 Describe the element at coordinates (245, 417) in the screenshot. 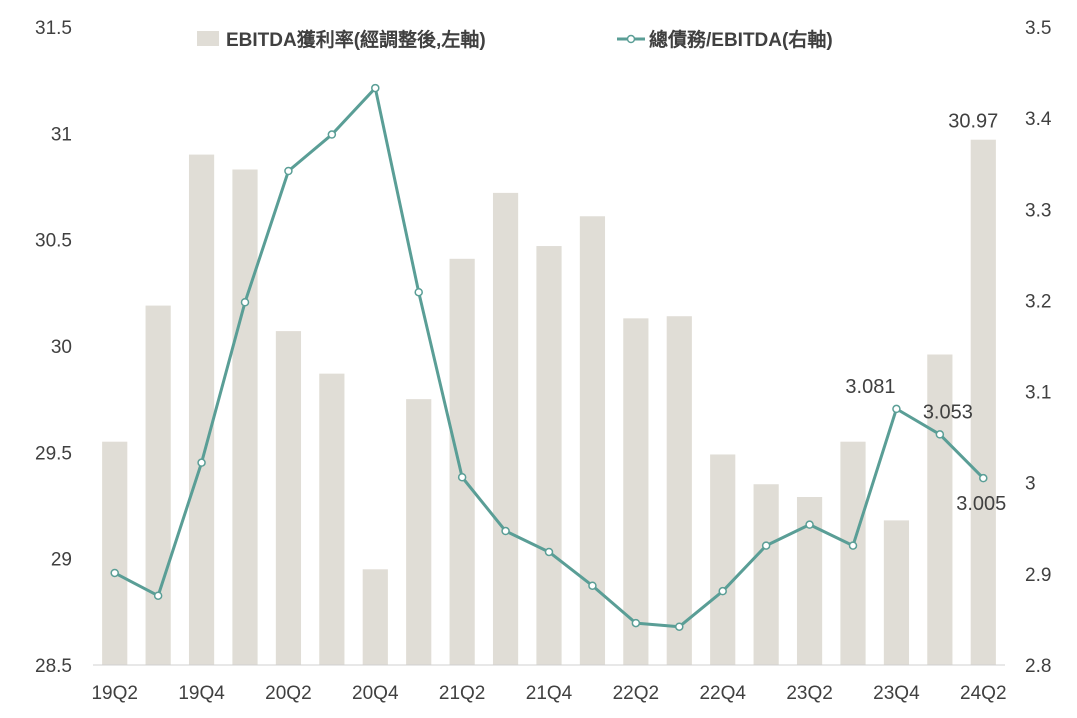

I see `bar-20Q1` at that location.